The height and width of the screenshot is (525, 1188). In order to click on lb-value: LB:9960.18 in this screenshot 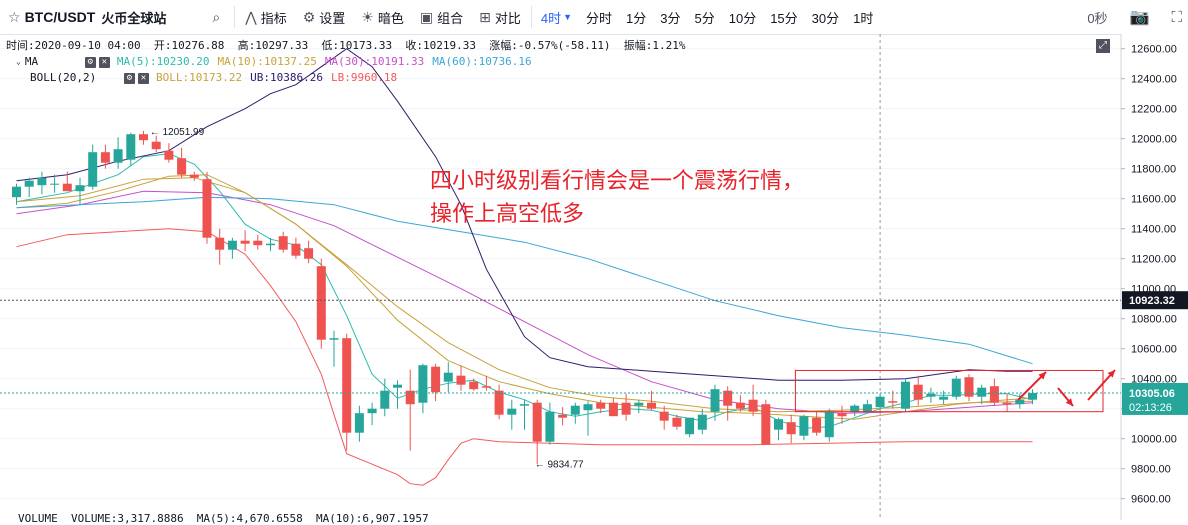, I will do `click(364, 77)`.